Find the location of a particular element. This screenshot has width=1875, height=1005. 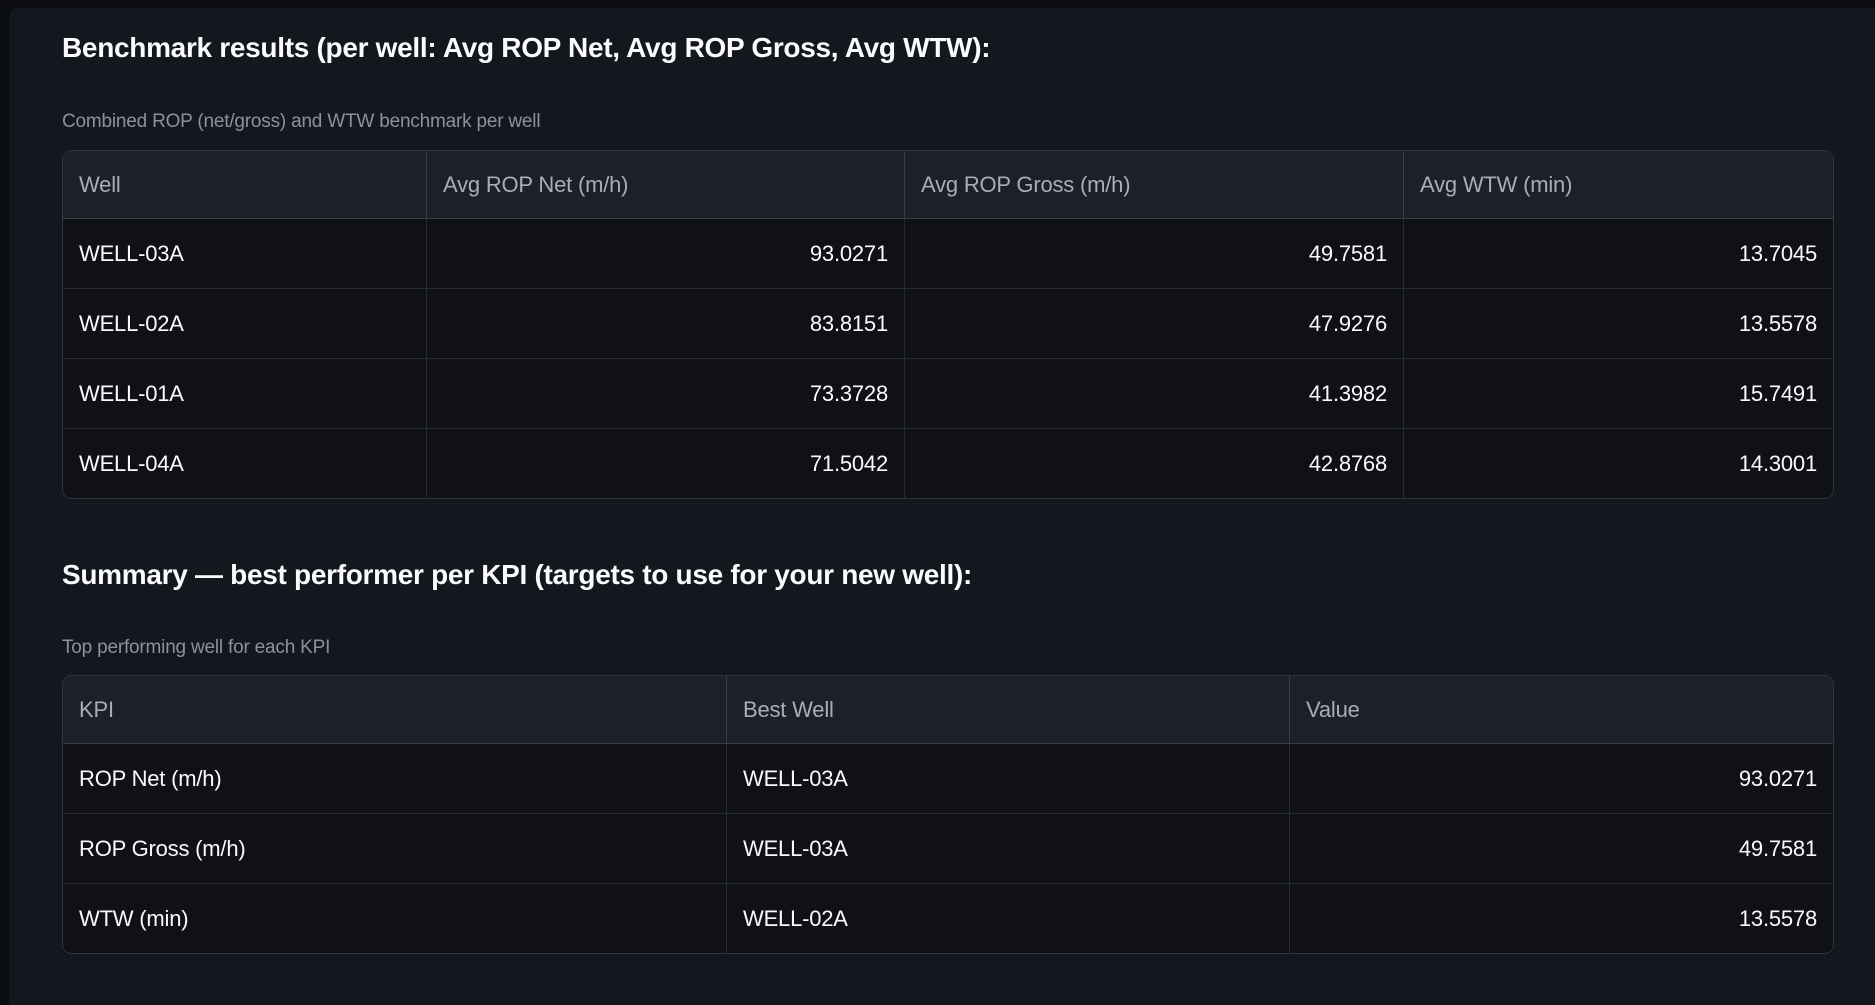

summary-table-caption: Top performing well for each KPI is located at coordinates (196, 647).